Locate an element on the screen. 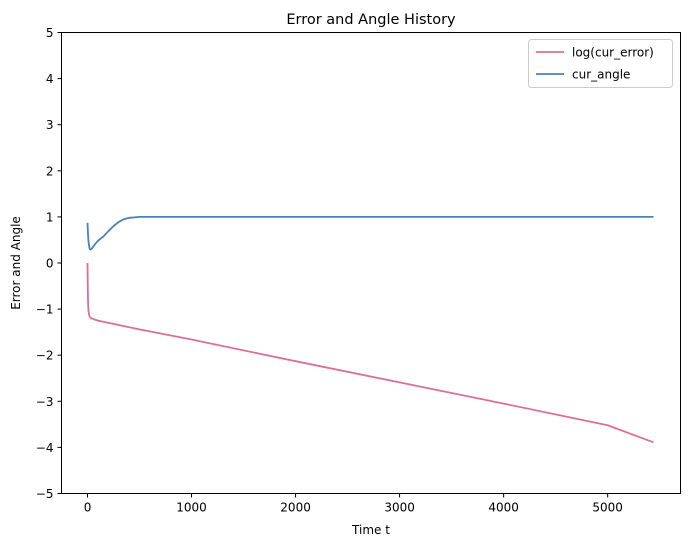  y-tick-label: 4 is located at coordinates (50, 79).